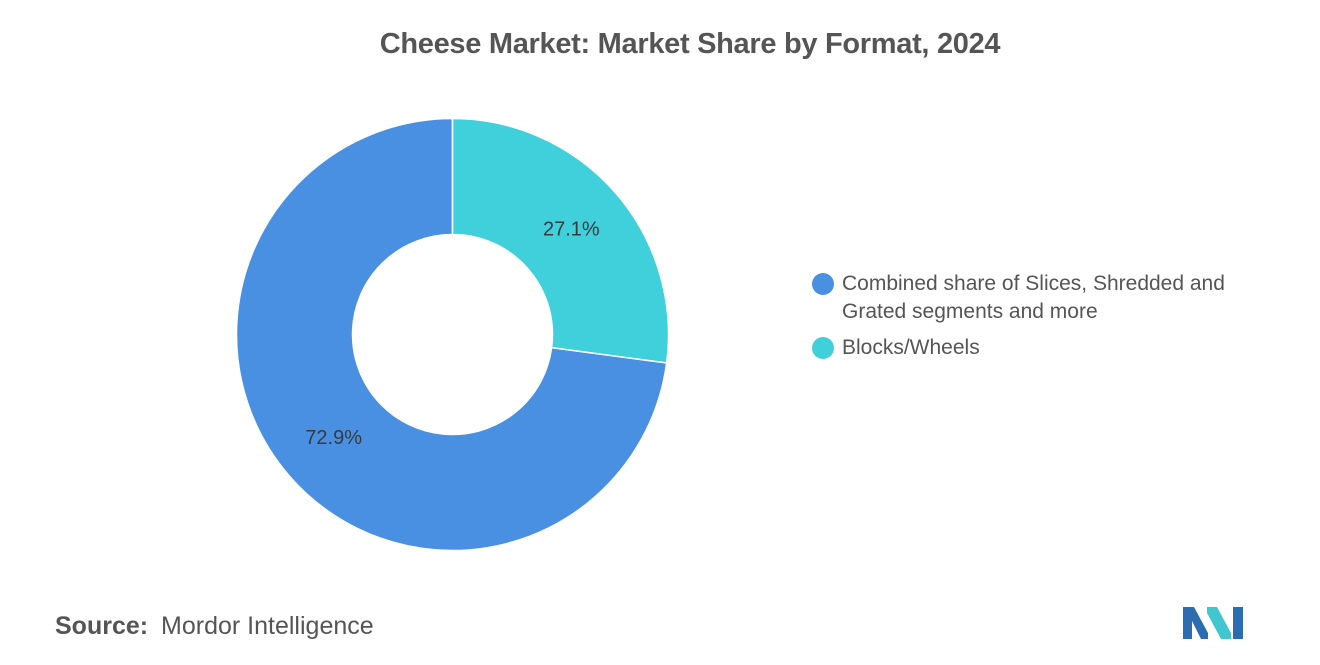  What do you see at coordinates (102, 626) in the screenshot?
I see `source-label: Source:` at bounding box center [102, 626].